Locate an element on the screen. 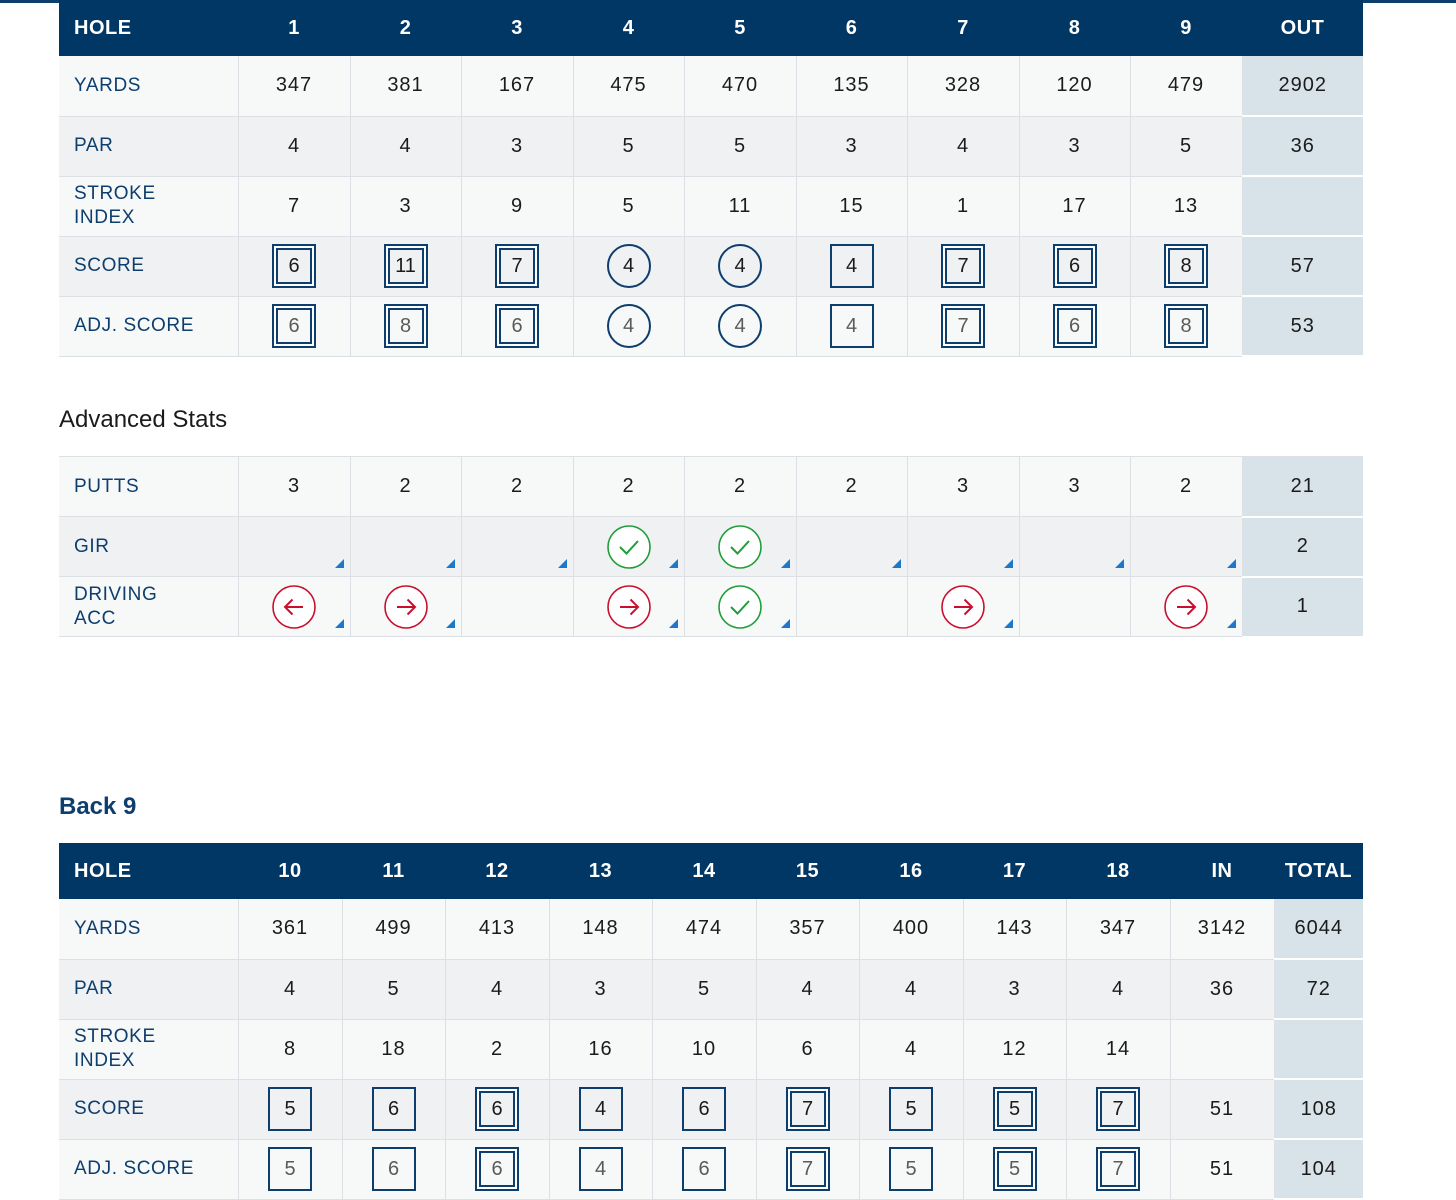 This screenshot has width=1456, height=1200. advanced-stats-table: PUTTS 3 2 2 2 2 2 3 3 2 21 GIR 2 DRIVING ACC 1 is located at coordinates (711, 547).